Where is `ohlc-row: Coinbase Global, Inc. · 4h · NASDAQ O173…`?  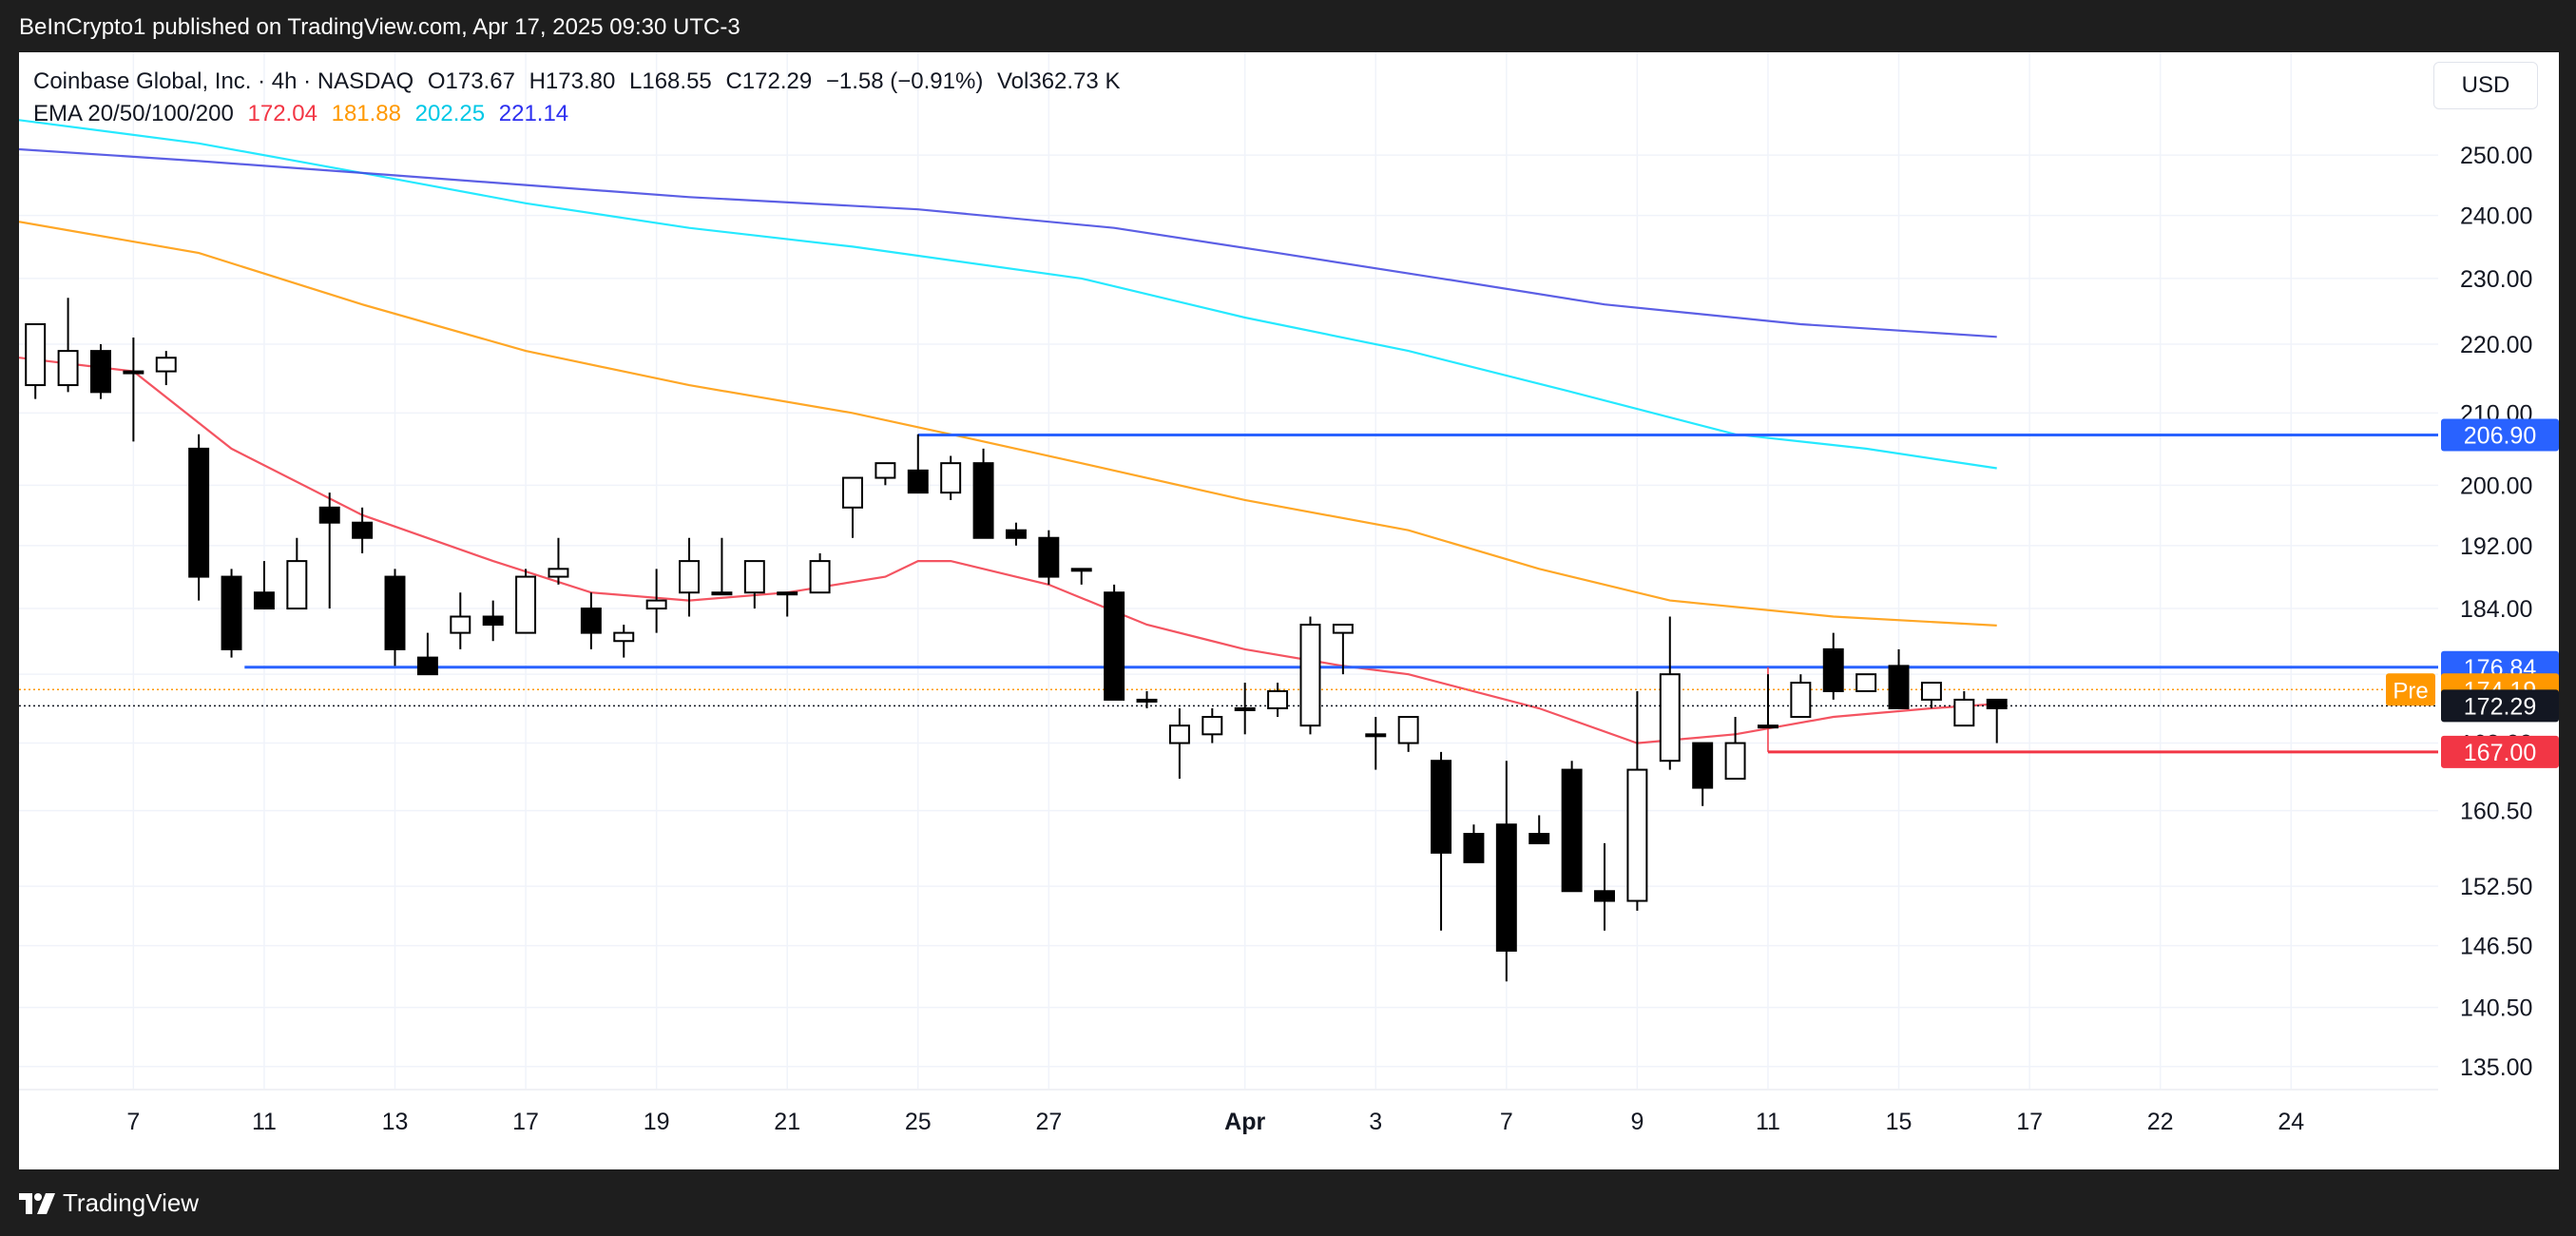
ohlc-row: Coinbase Global, Inc. · 4h · NASDAQ O173… is located at coordinates (580, 82).